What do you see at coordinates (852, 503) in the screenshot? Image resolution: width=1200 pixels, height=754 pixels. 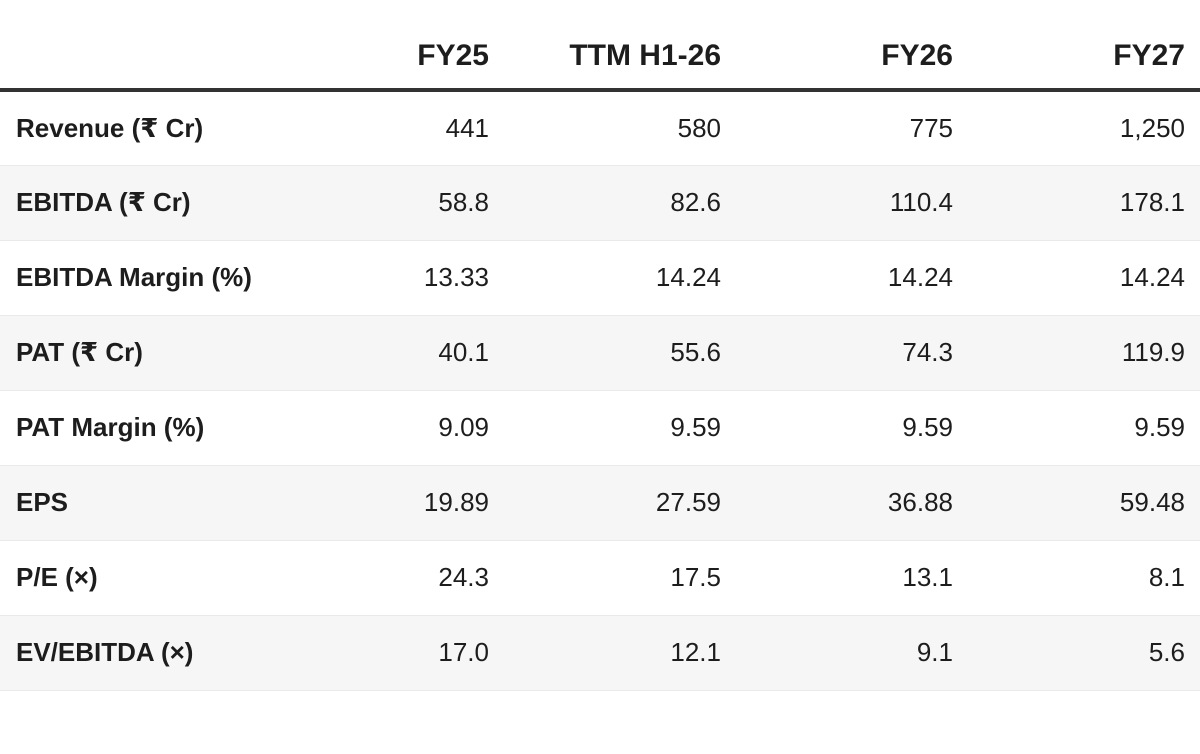 I see `cell-value: 36.88` at bounding box center [852, 503].